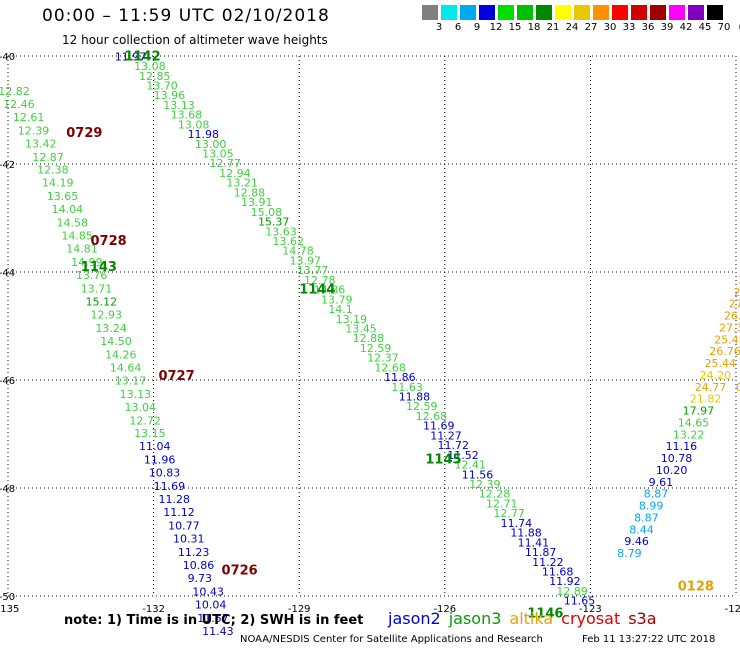 The height and width of the screenshot is (650, 740). I want to click on wave-height-label: 25.45, so click(727, 339).